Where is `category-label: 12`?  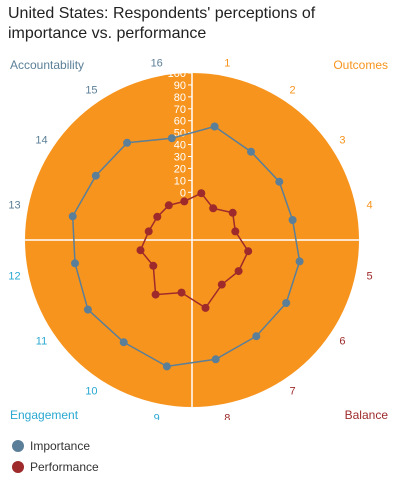 category-label: 12 is located at coordinates (14, 276).